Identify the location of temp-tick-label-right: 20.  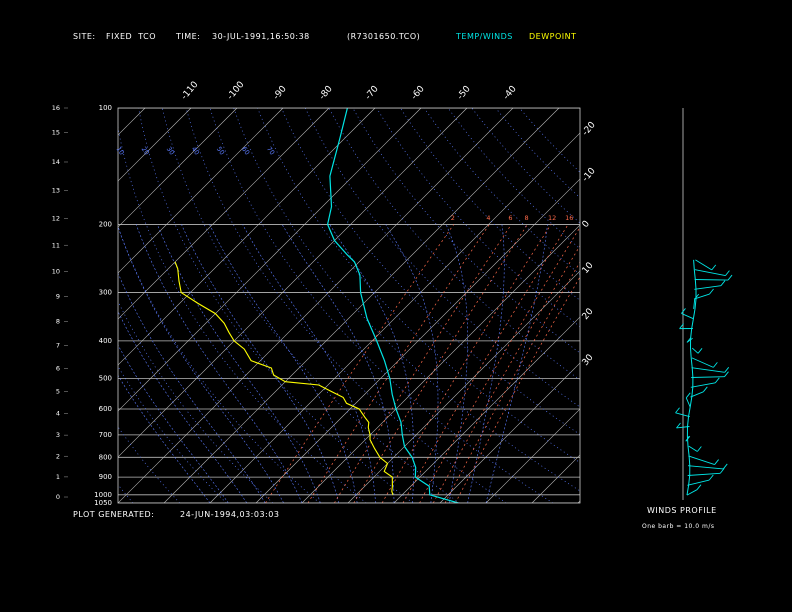
(588, 314).